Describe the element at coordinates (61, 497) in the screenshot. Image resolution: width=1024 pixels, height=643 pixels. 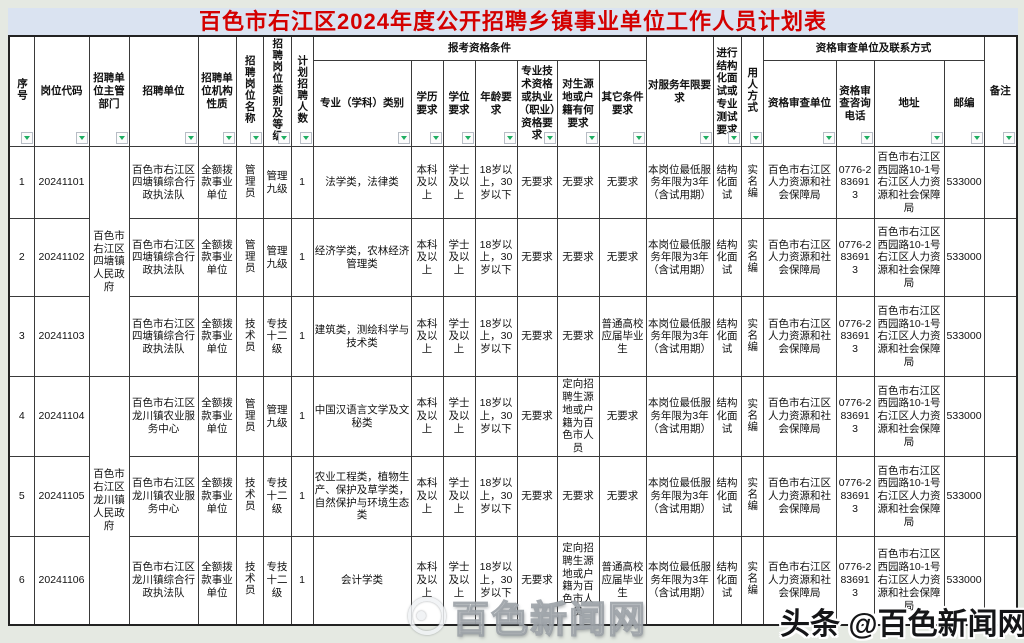
I see `cell-code: 20241105` at that location.